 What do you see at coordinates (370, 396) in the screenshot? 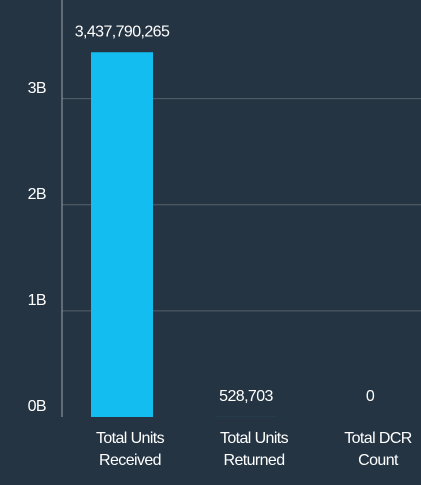
I see `value-label: 0` at bounding box center [370, 396].